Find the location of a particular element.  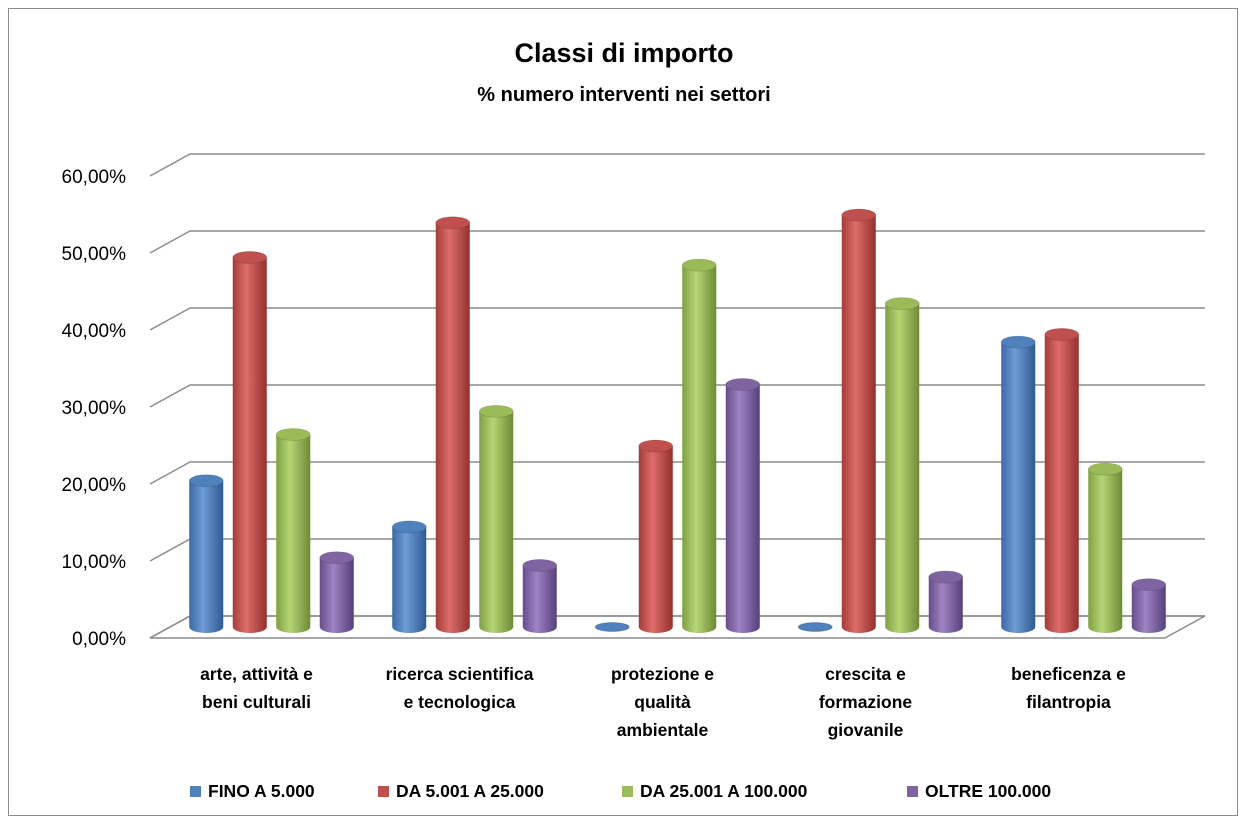

legend-item: FINO A 5.000 is located at coordinates (252, 791).